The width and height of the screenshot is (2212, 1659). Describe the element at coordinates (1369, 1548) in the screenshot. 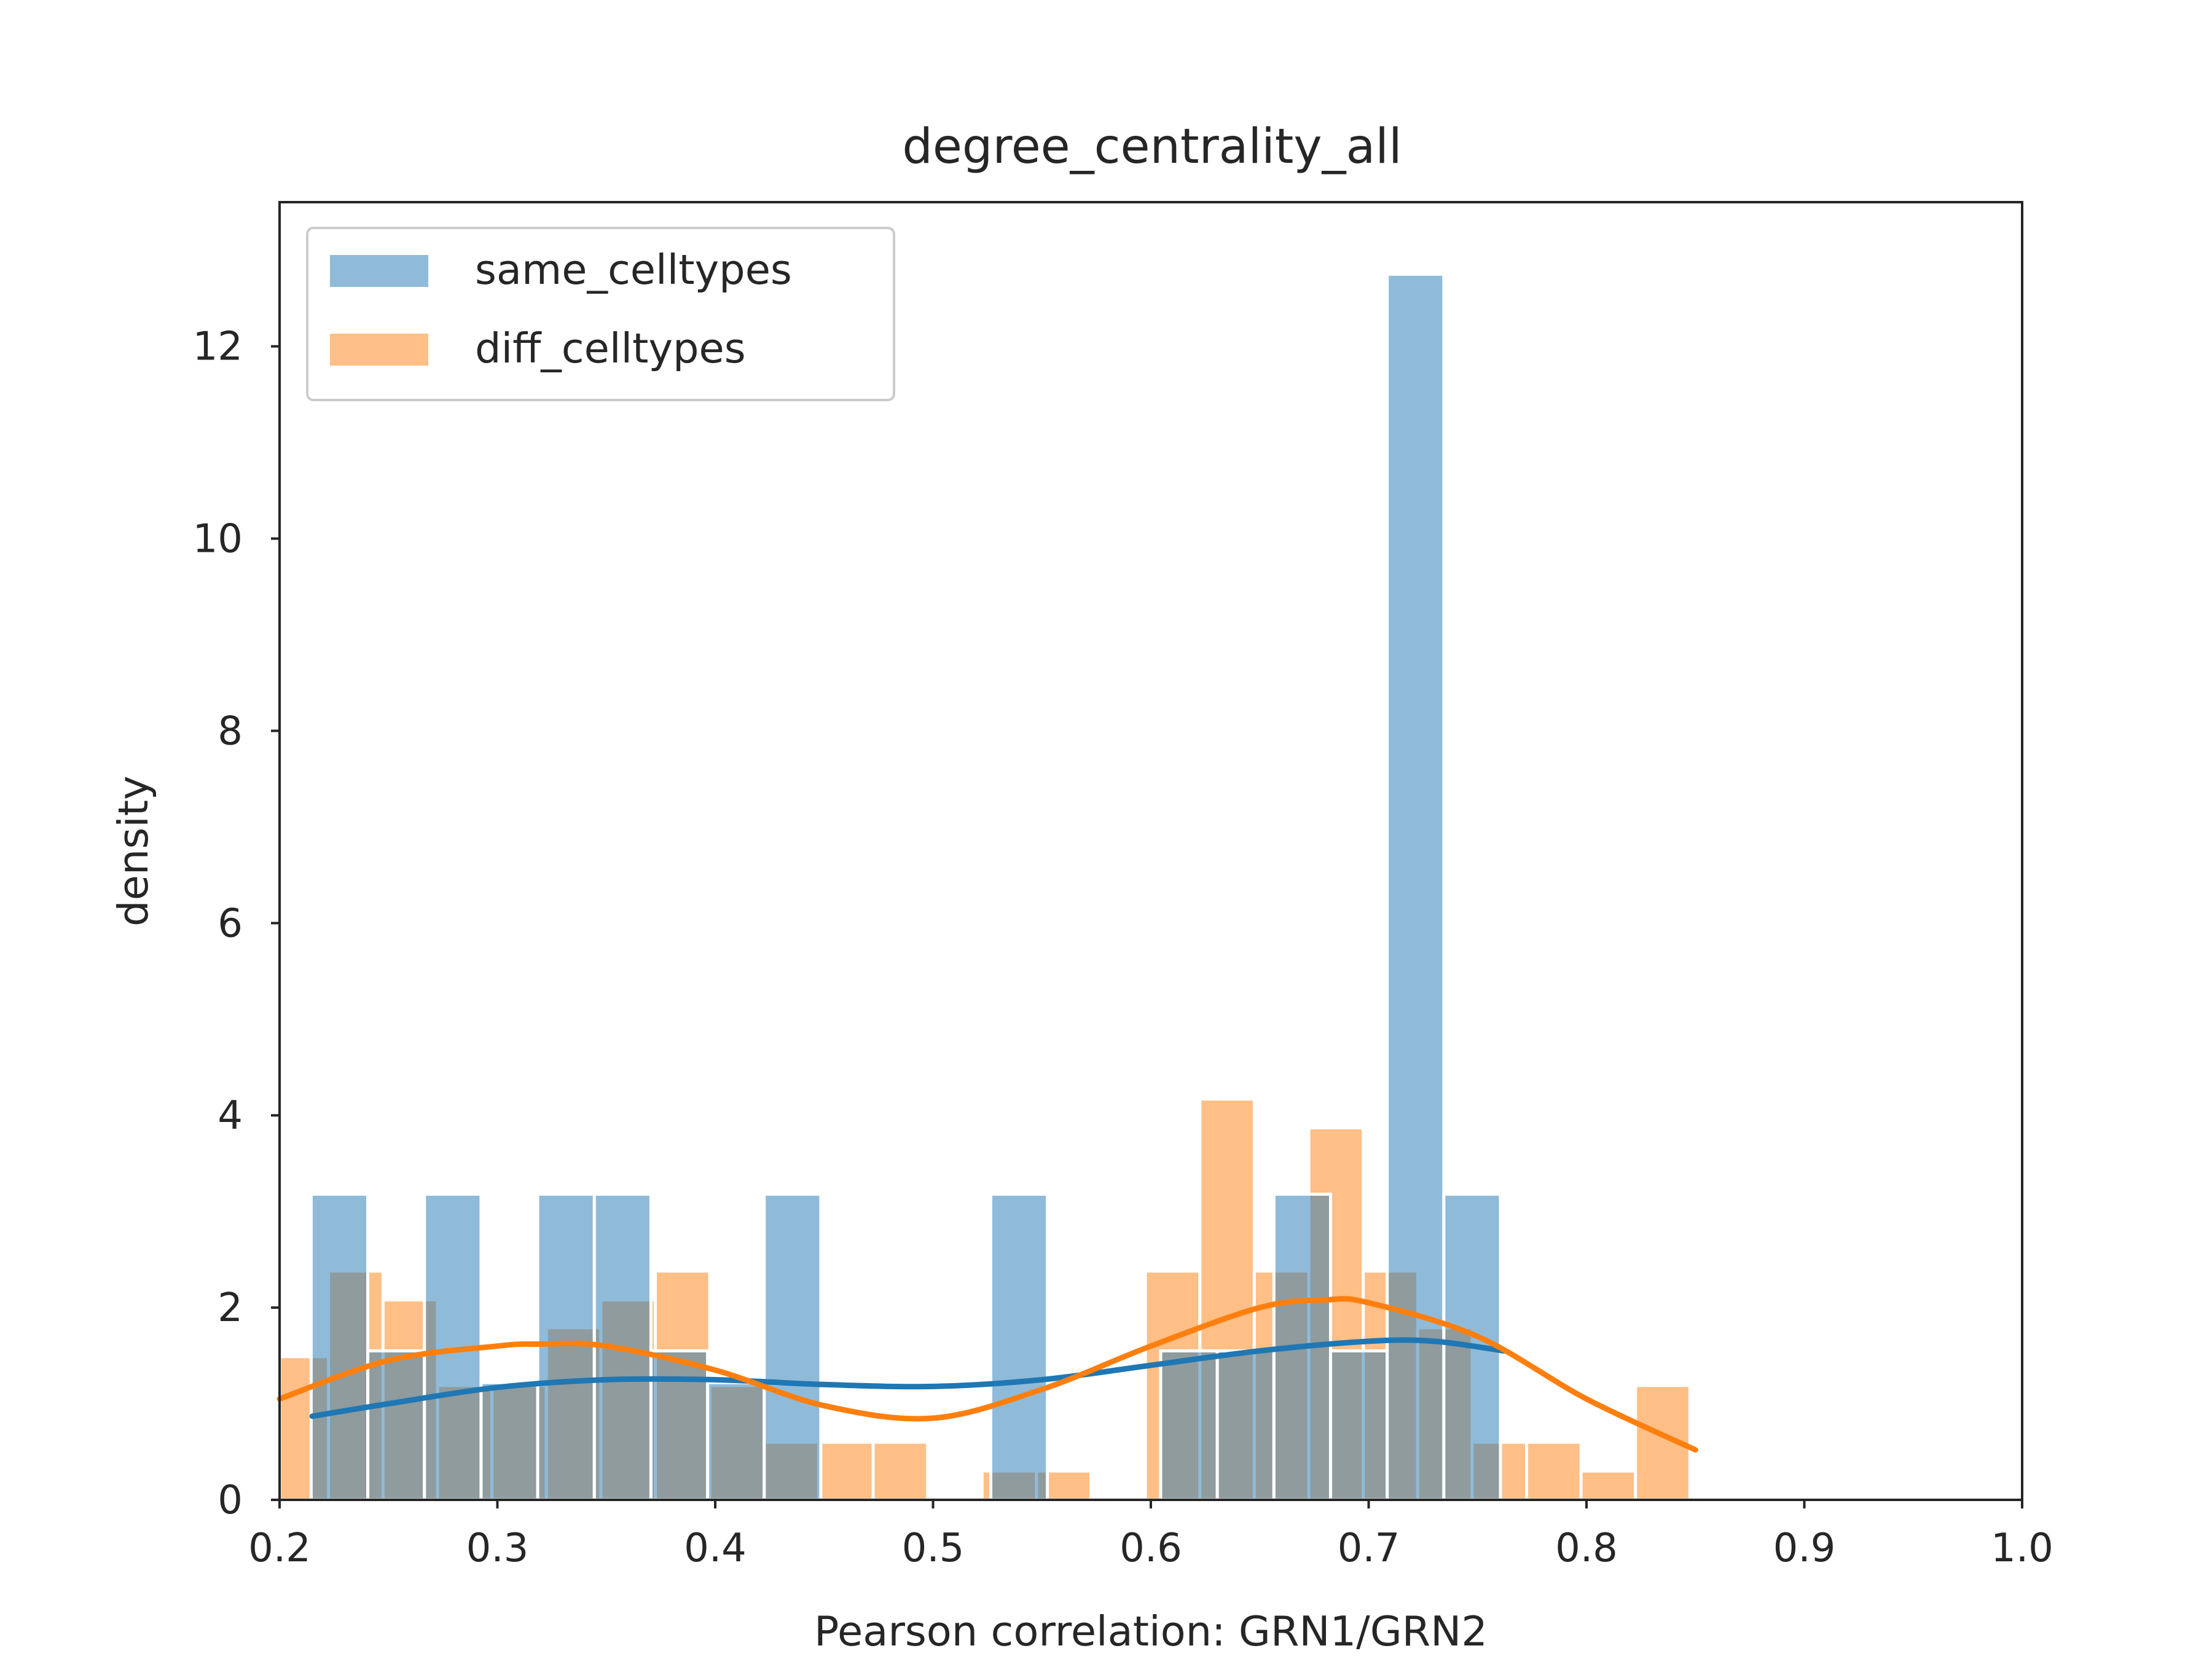

I see `x-tick-label: 0.7` at that location.